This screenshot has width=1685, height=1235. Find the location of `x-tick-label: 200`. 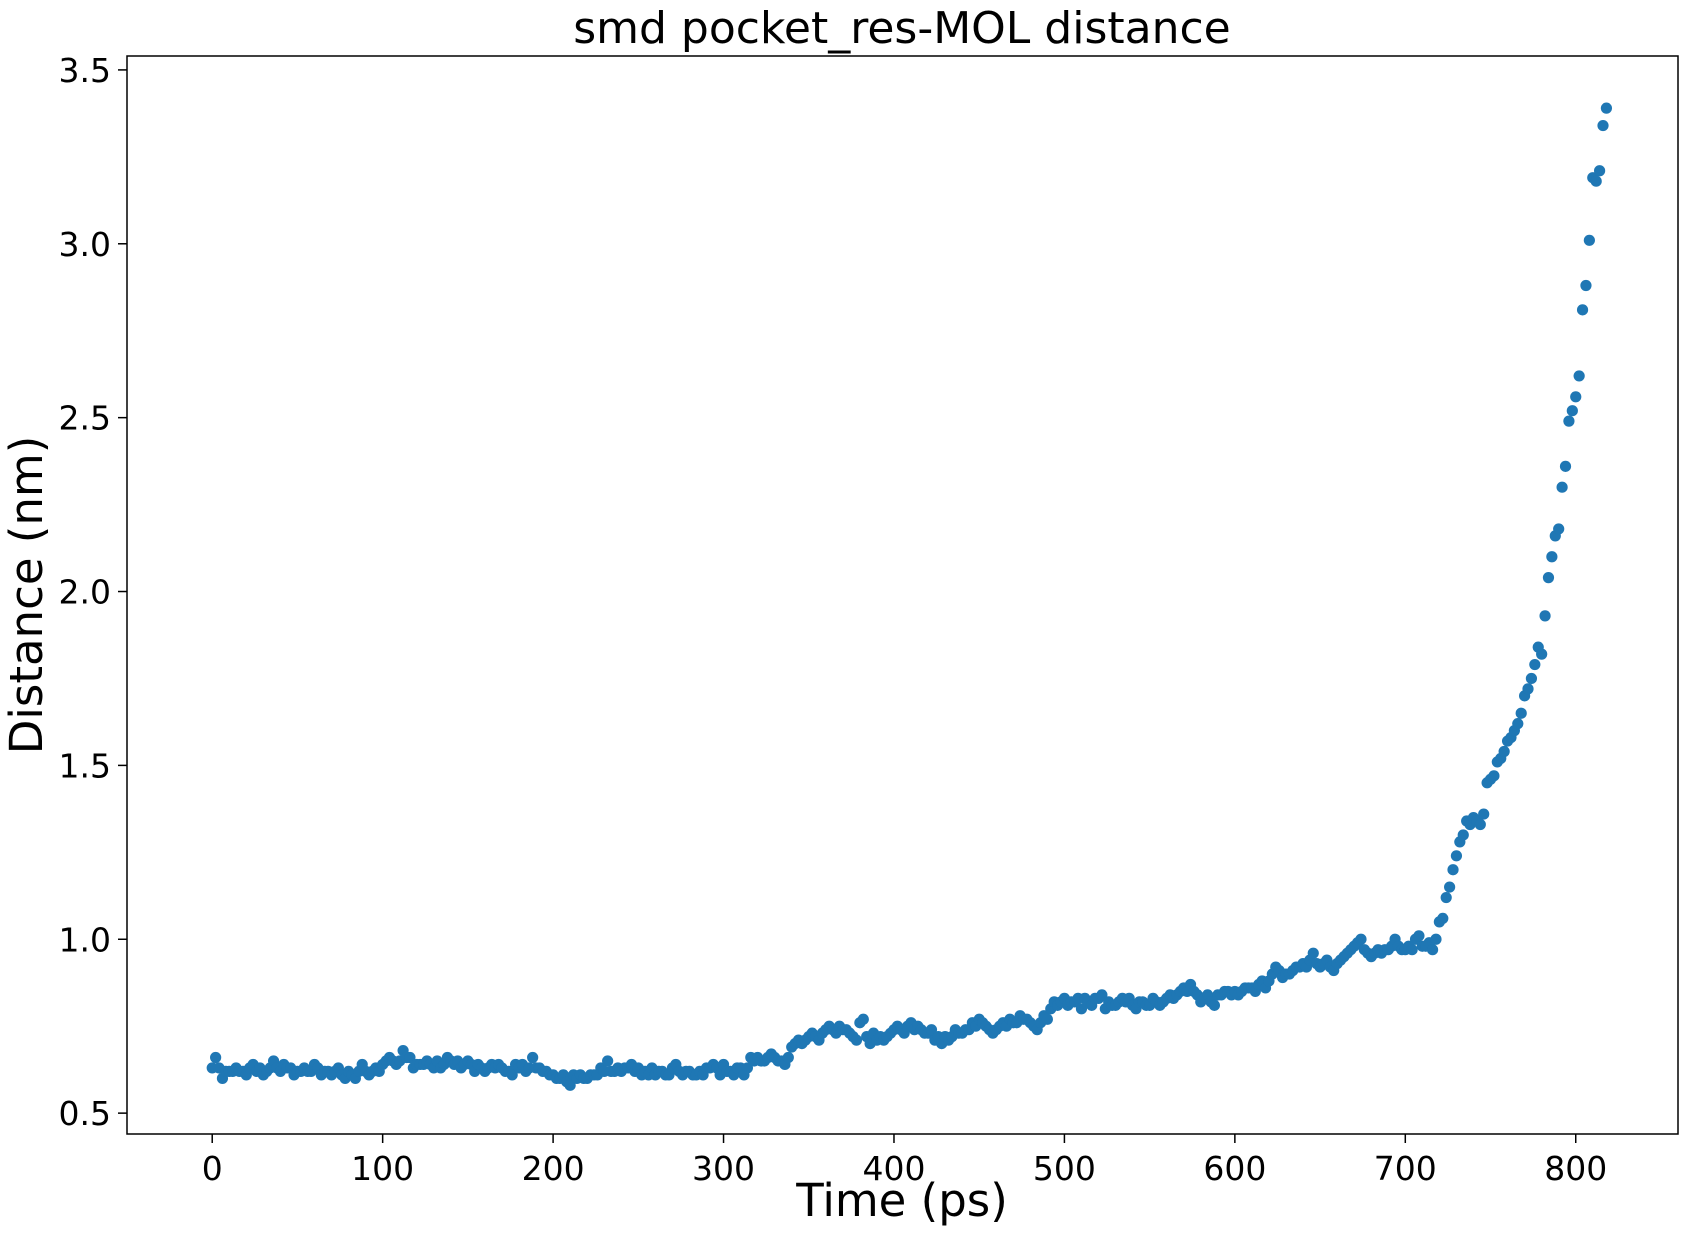

x-tick-label: 200 is located at coordinates (553, 1168).